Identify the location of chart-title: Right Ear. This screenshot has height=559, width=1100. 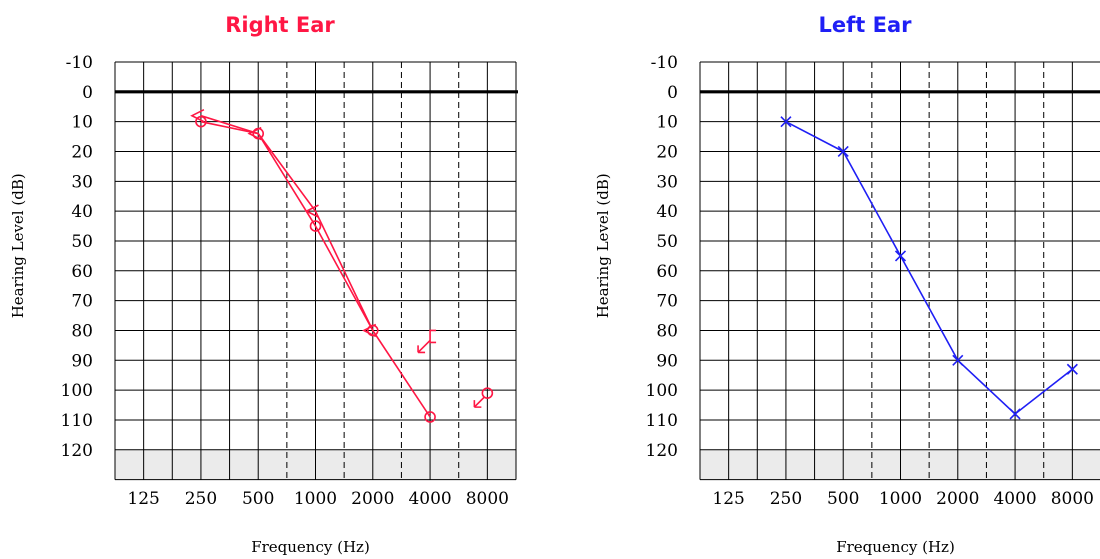
(280, 25).